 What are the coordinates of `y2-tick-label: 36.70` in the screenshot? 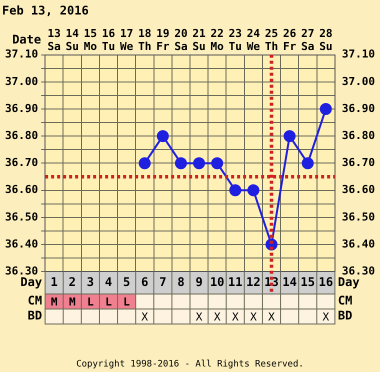 It's located at (359, 163).